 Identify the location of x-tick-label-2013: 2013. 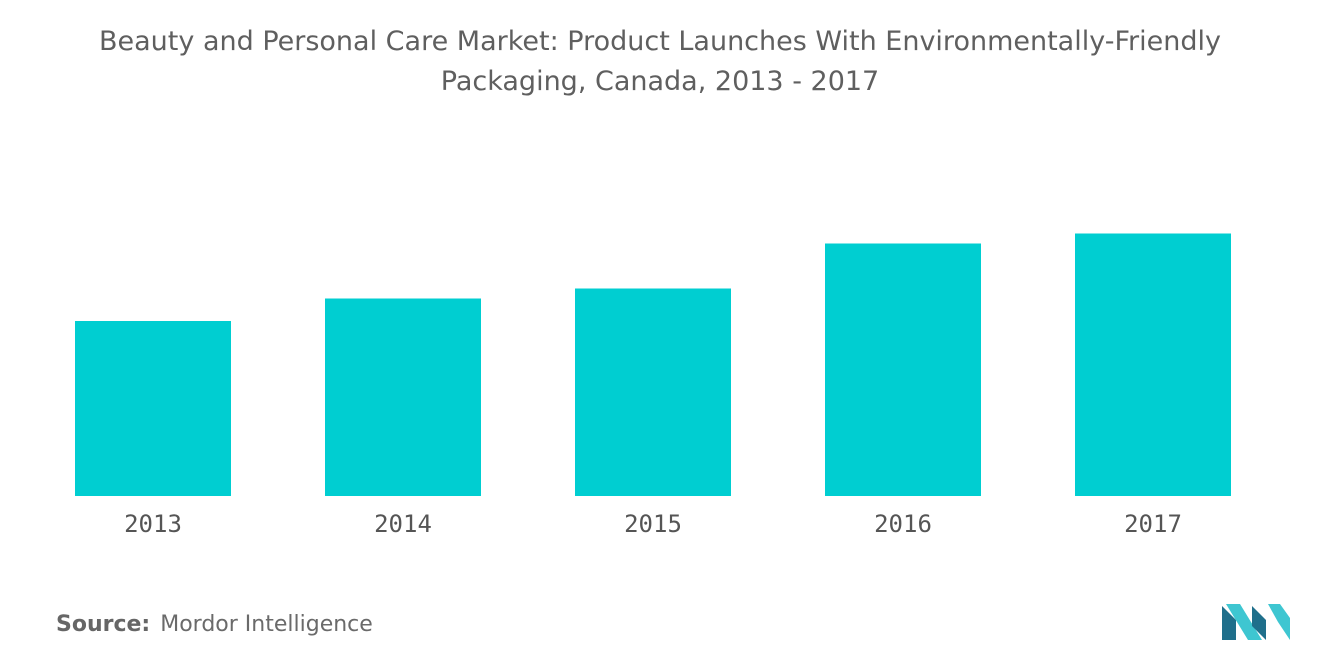
(153, 524).